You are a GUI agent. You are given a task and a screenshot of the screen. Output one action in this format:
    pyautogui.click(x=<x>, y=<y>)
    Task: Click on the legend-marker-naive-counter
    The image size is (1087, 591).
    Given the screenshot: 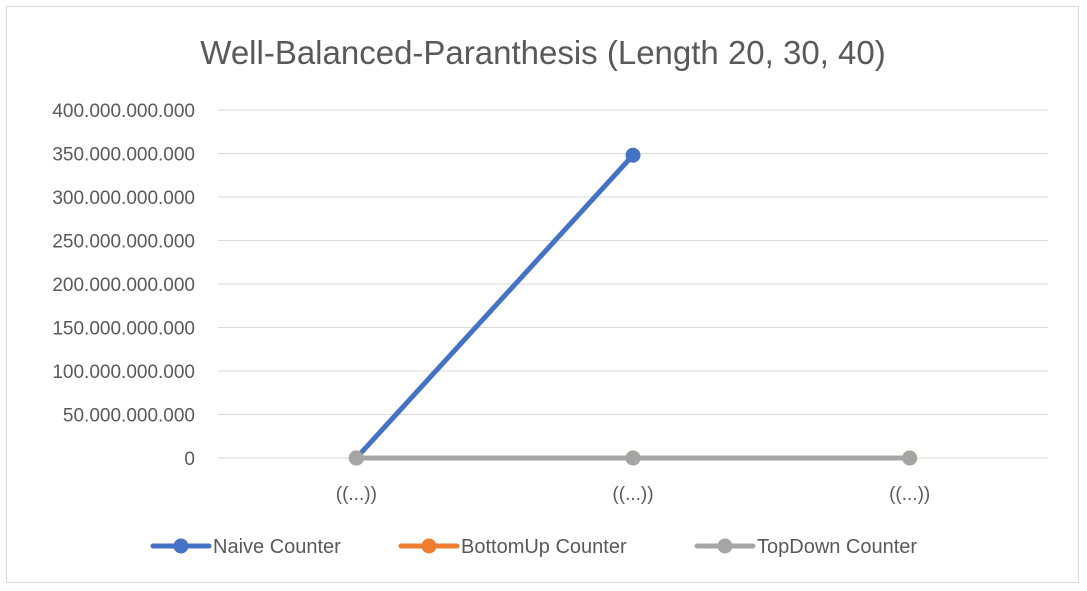 What is the action you would take?
    pyautogui.click(x=181, y=546)
    